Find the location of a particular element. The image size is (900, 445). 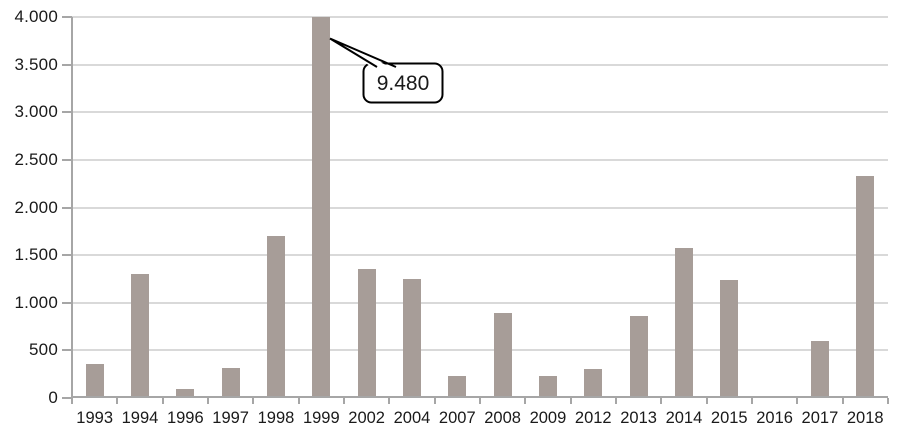

x-axis-tick-label: 2018 is located at coordinates (865, 418).